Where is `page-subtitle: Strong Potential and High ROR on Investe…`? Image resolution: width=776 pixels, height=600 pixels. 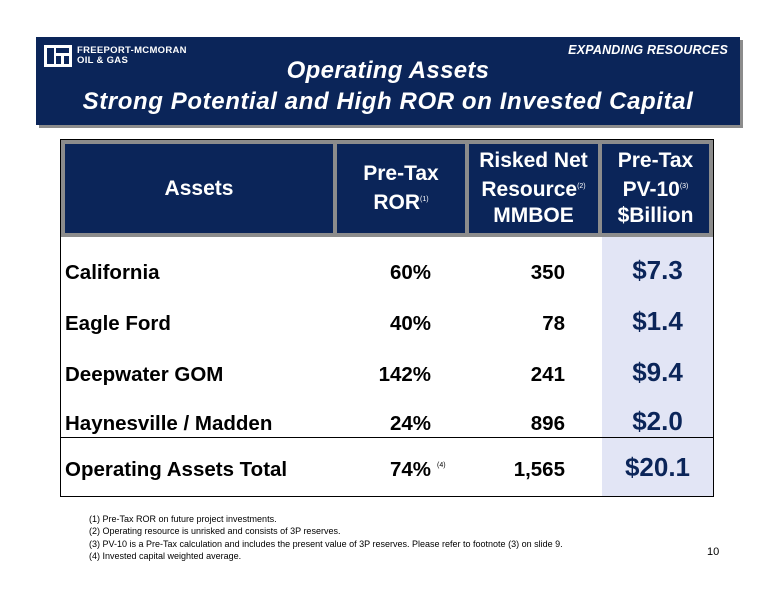 page-subtitle: Strong Potential and High ROR on Investe… is located at coordinates (388, 101).